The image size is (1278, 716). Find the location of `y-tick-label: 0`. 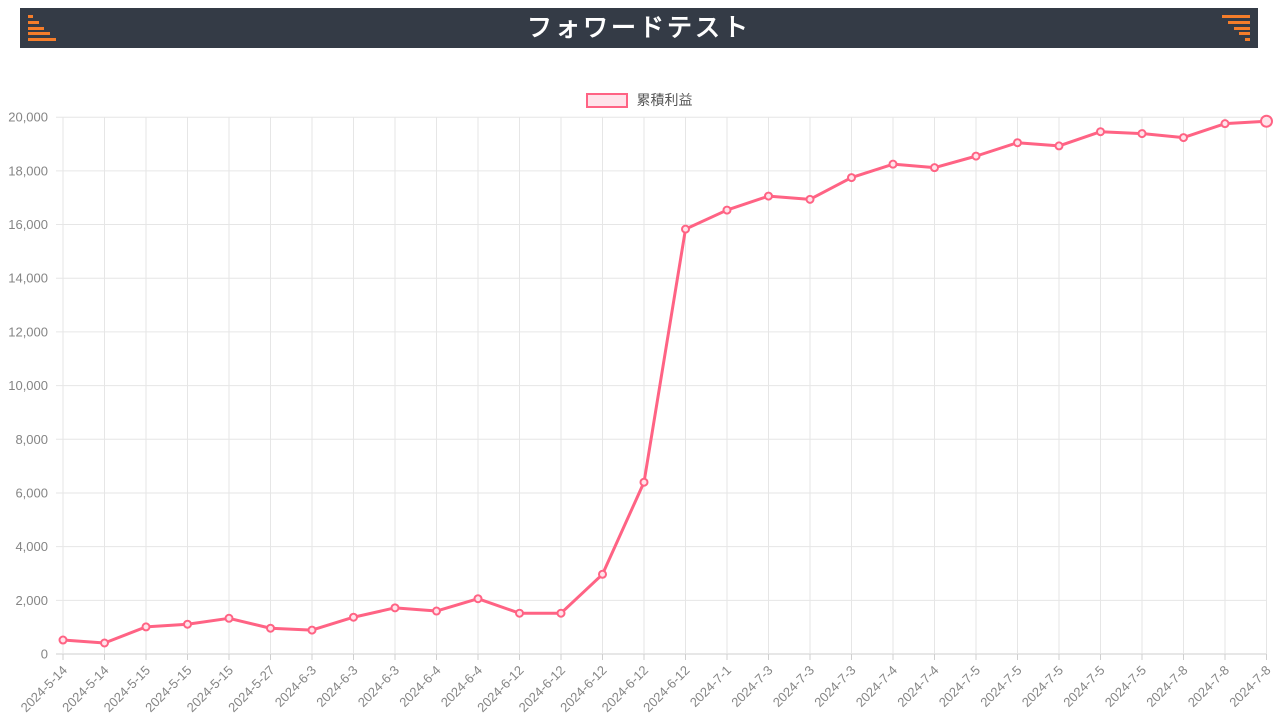

y-tick-label: 0 is located at coordinates (44, 654).